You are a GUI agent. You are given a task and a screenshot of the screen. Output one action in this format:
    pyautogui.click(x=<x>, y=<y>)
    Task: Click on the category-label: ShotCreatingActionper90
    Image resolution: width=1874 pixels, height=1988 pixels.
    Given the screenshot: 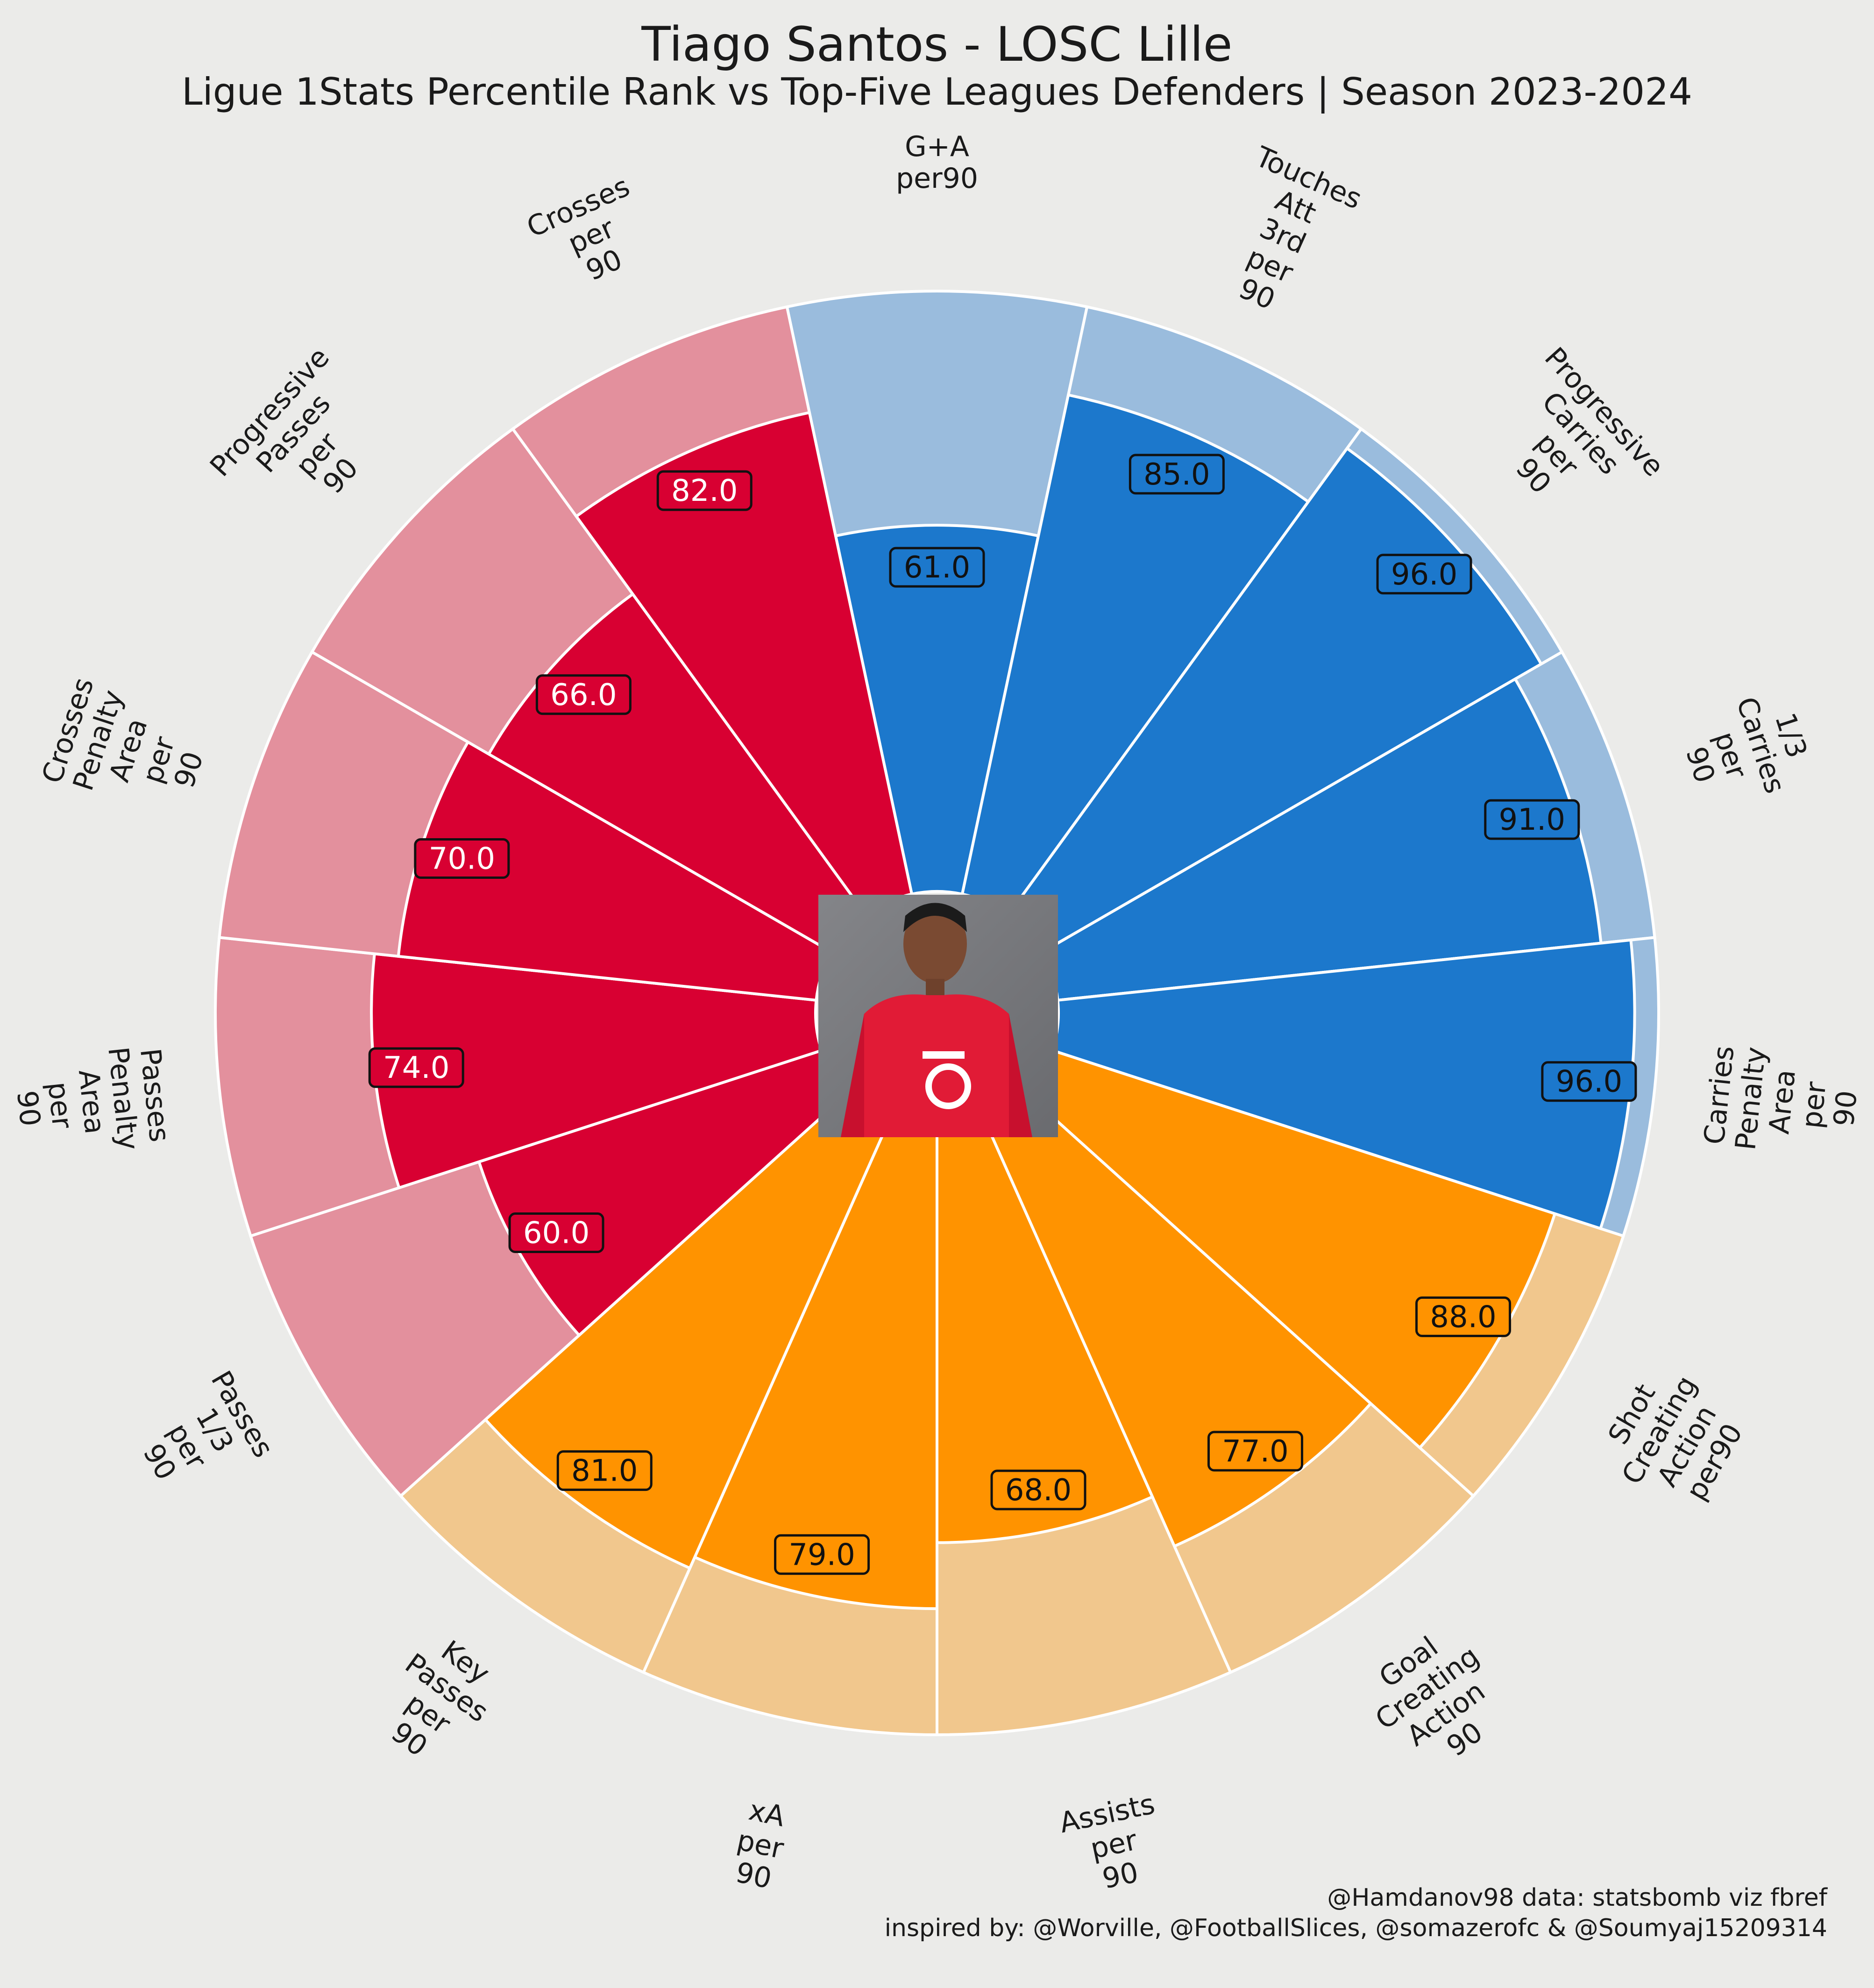 What is the action you would take?
    pyautogui.click(x=1674, y=1438)
    